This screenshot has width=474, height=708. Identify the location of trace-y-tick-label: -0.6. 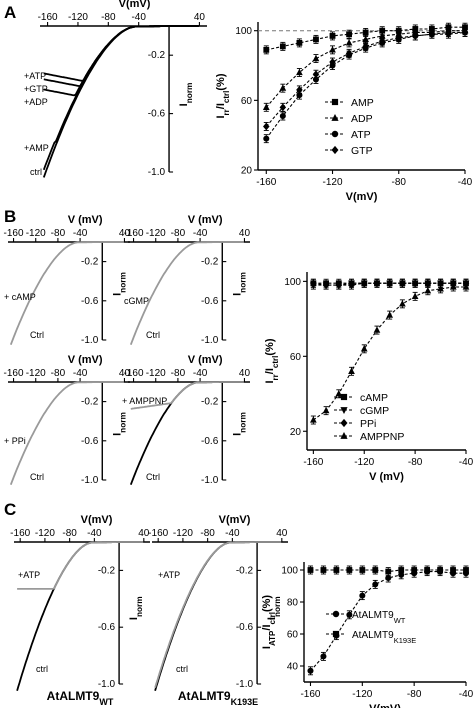
(210, 441).